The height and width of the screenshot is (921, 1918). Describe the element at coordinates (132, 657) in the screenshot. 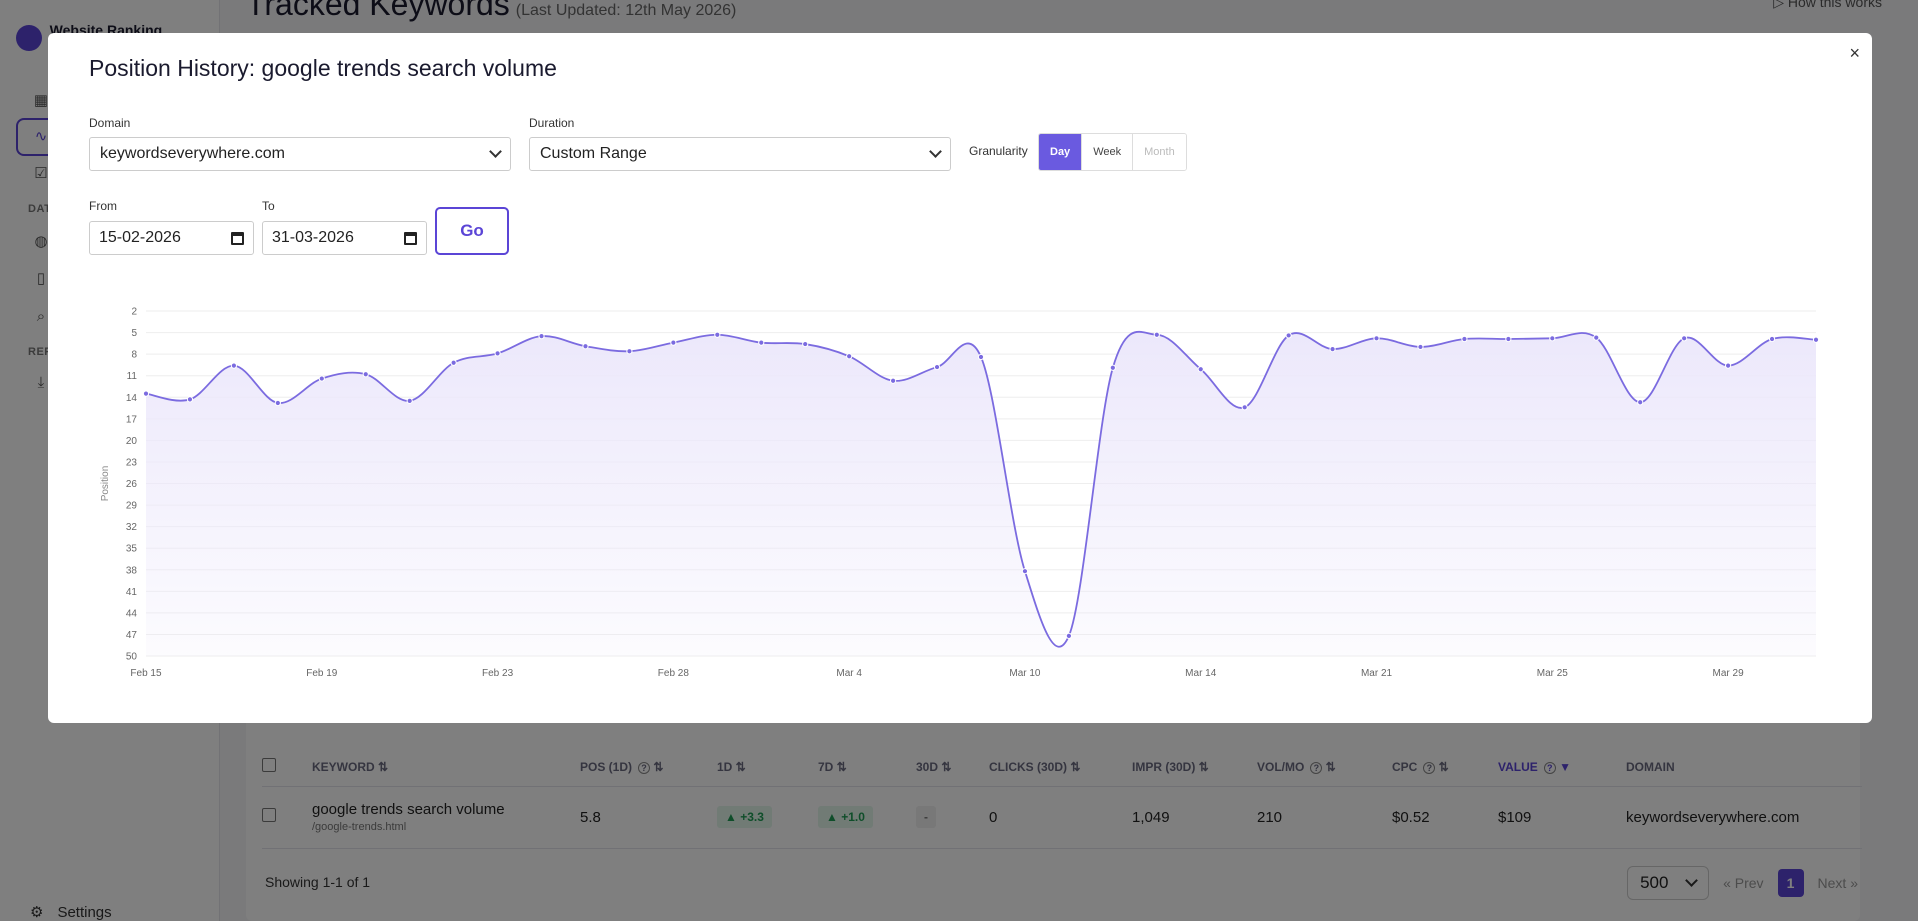

I see `y-tick-label: 50` at that location.